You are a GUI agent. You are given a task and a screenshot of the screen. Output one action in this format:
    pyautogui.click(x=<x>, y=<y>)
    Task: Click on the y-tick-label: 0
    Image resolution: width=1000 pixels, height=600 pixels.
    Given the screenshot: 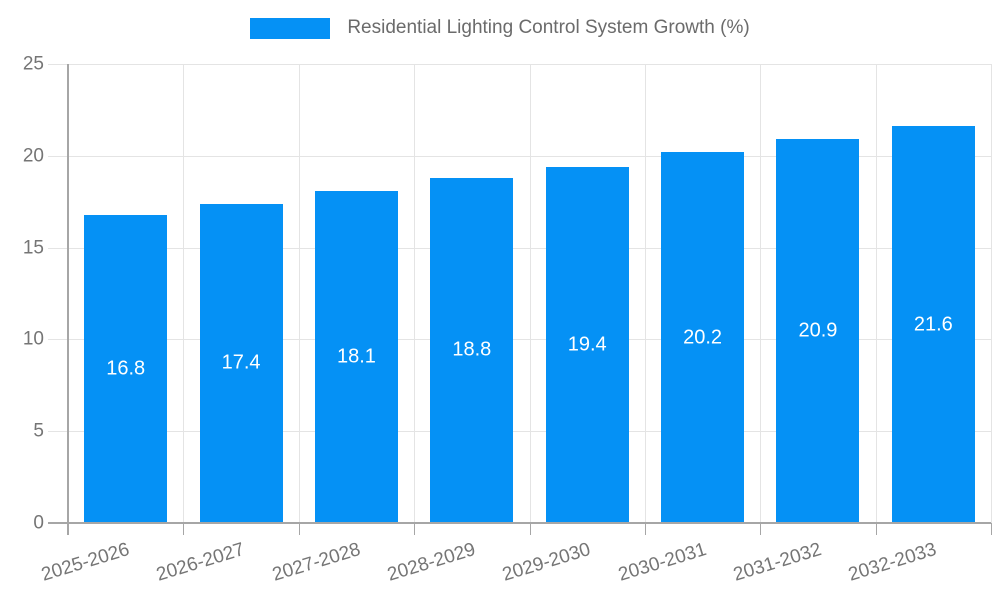 What is the action you would take?
    pyautogui.click(x=38, y=523)
    